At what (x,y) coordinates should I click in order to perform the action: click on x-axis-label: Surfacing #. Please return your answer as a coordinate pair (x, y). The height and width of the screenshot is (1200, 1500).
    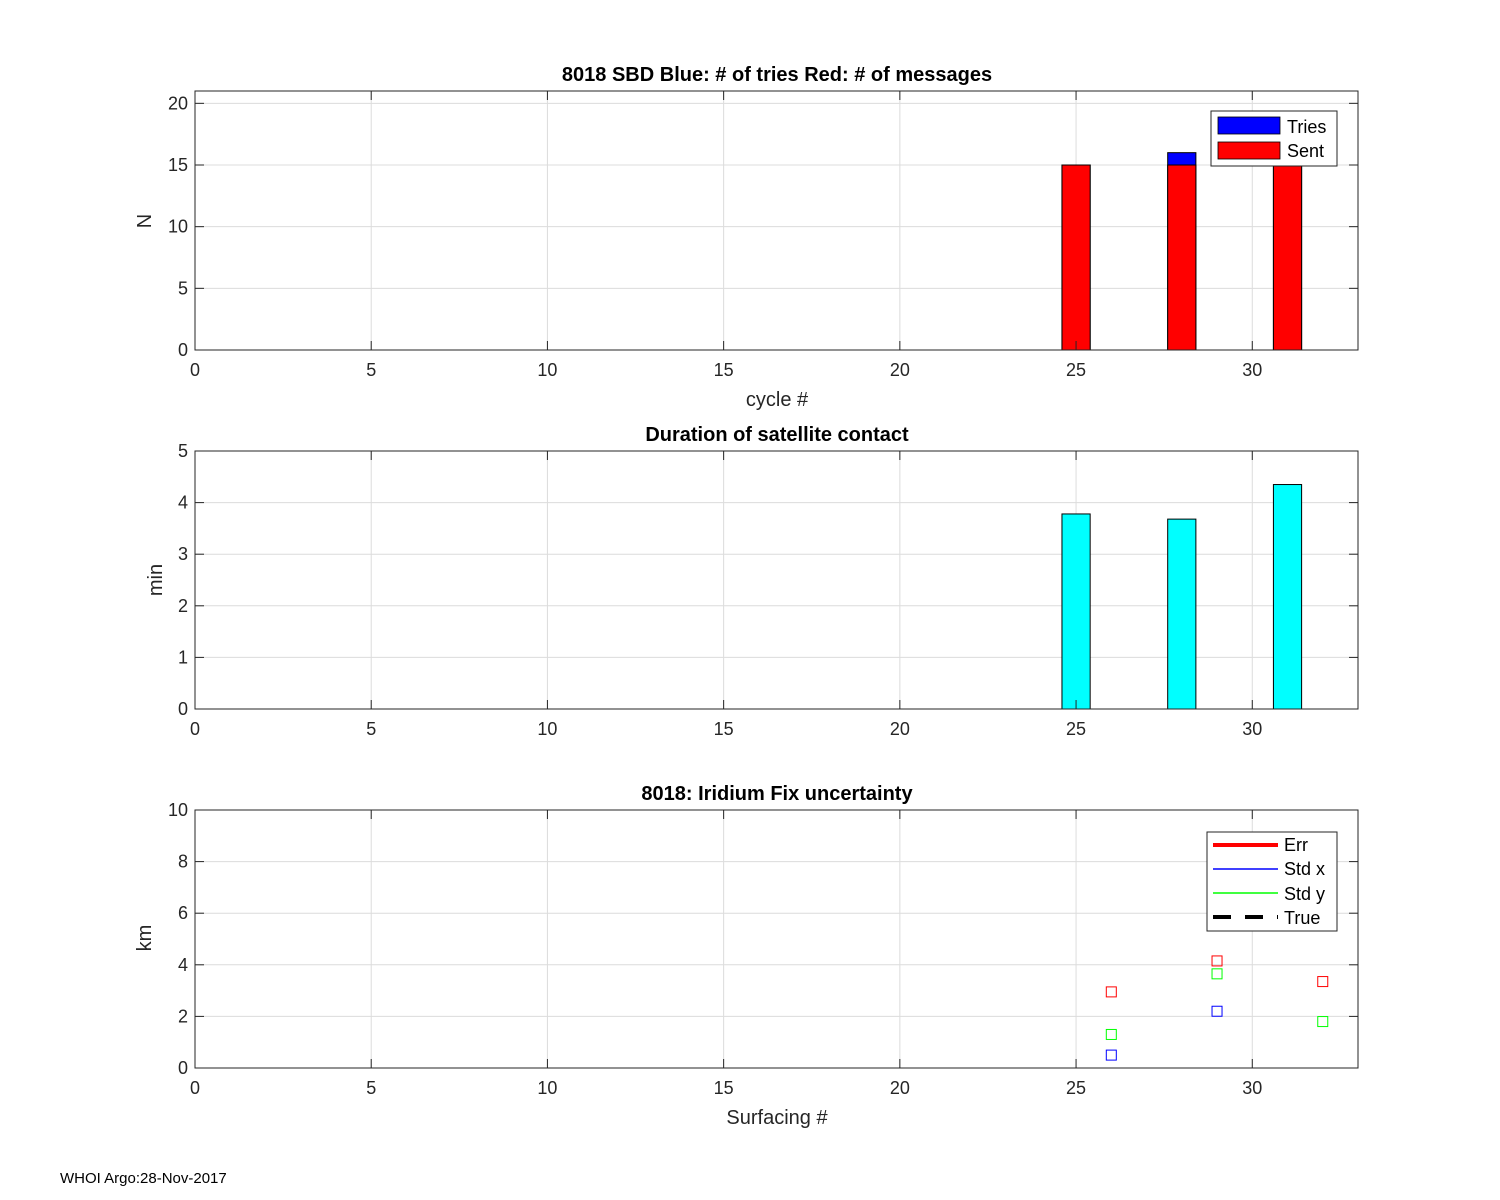
    Looking at the image, I should click on (777, 1118).